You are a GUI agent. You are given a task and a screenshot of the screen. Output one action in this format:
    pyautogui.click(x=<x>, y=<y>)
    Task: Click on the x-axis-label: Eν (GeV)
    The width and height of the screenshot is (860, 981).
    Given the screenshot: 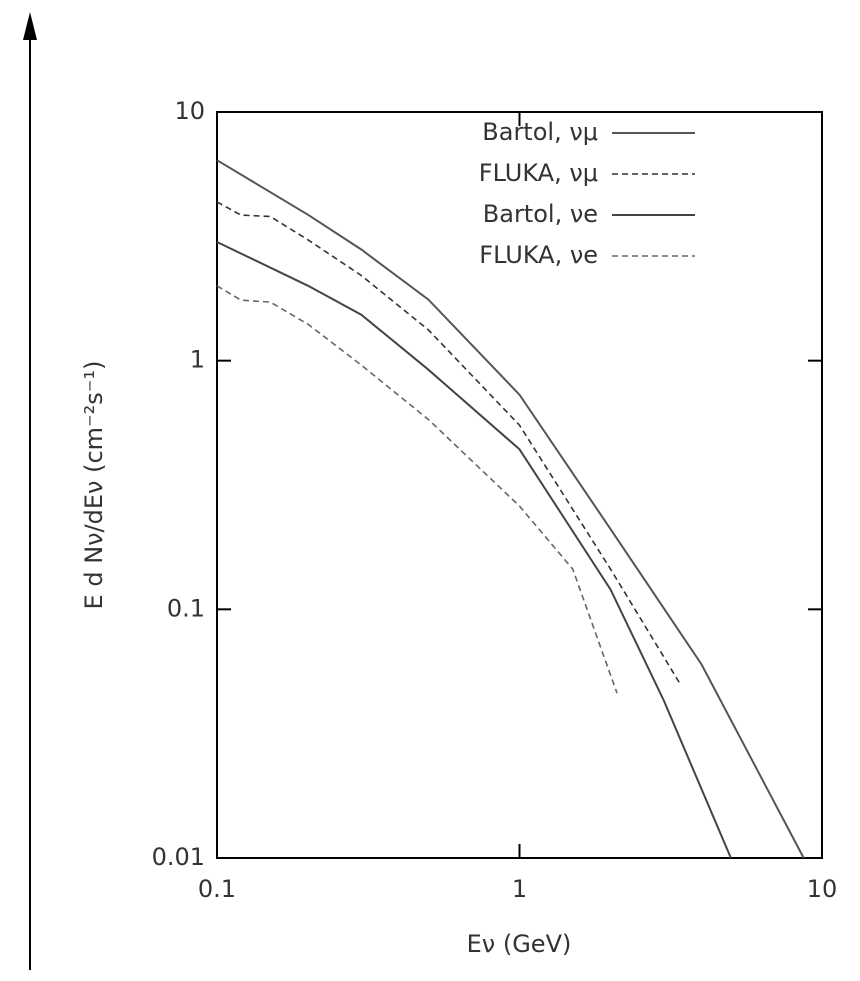 What is the action you would take?
    pyautogui.click(x=519, y=944)
    